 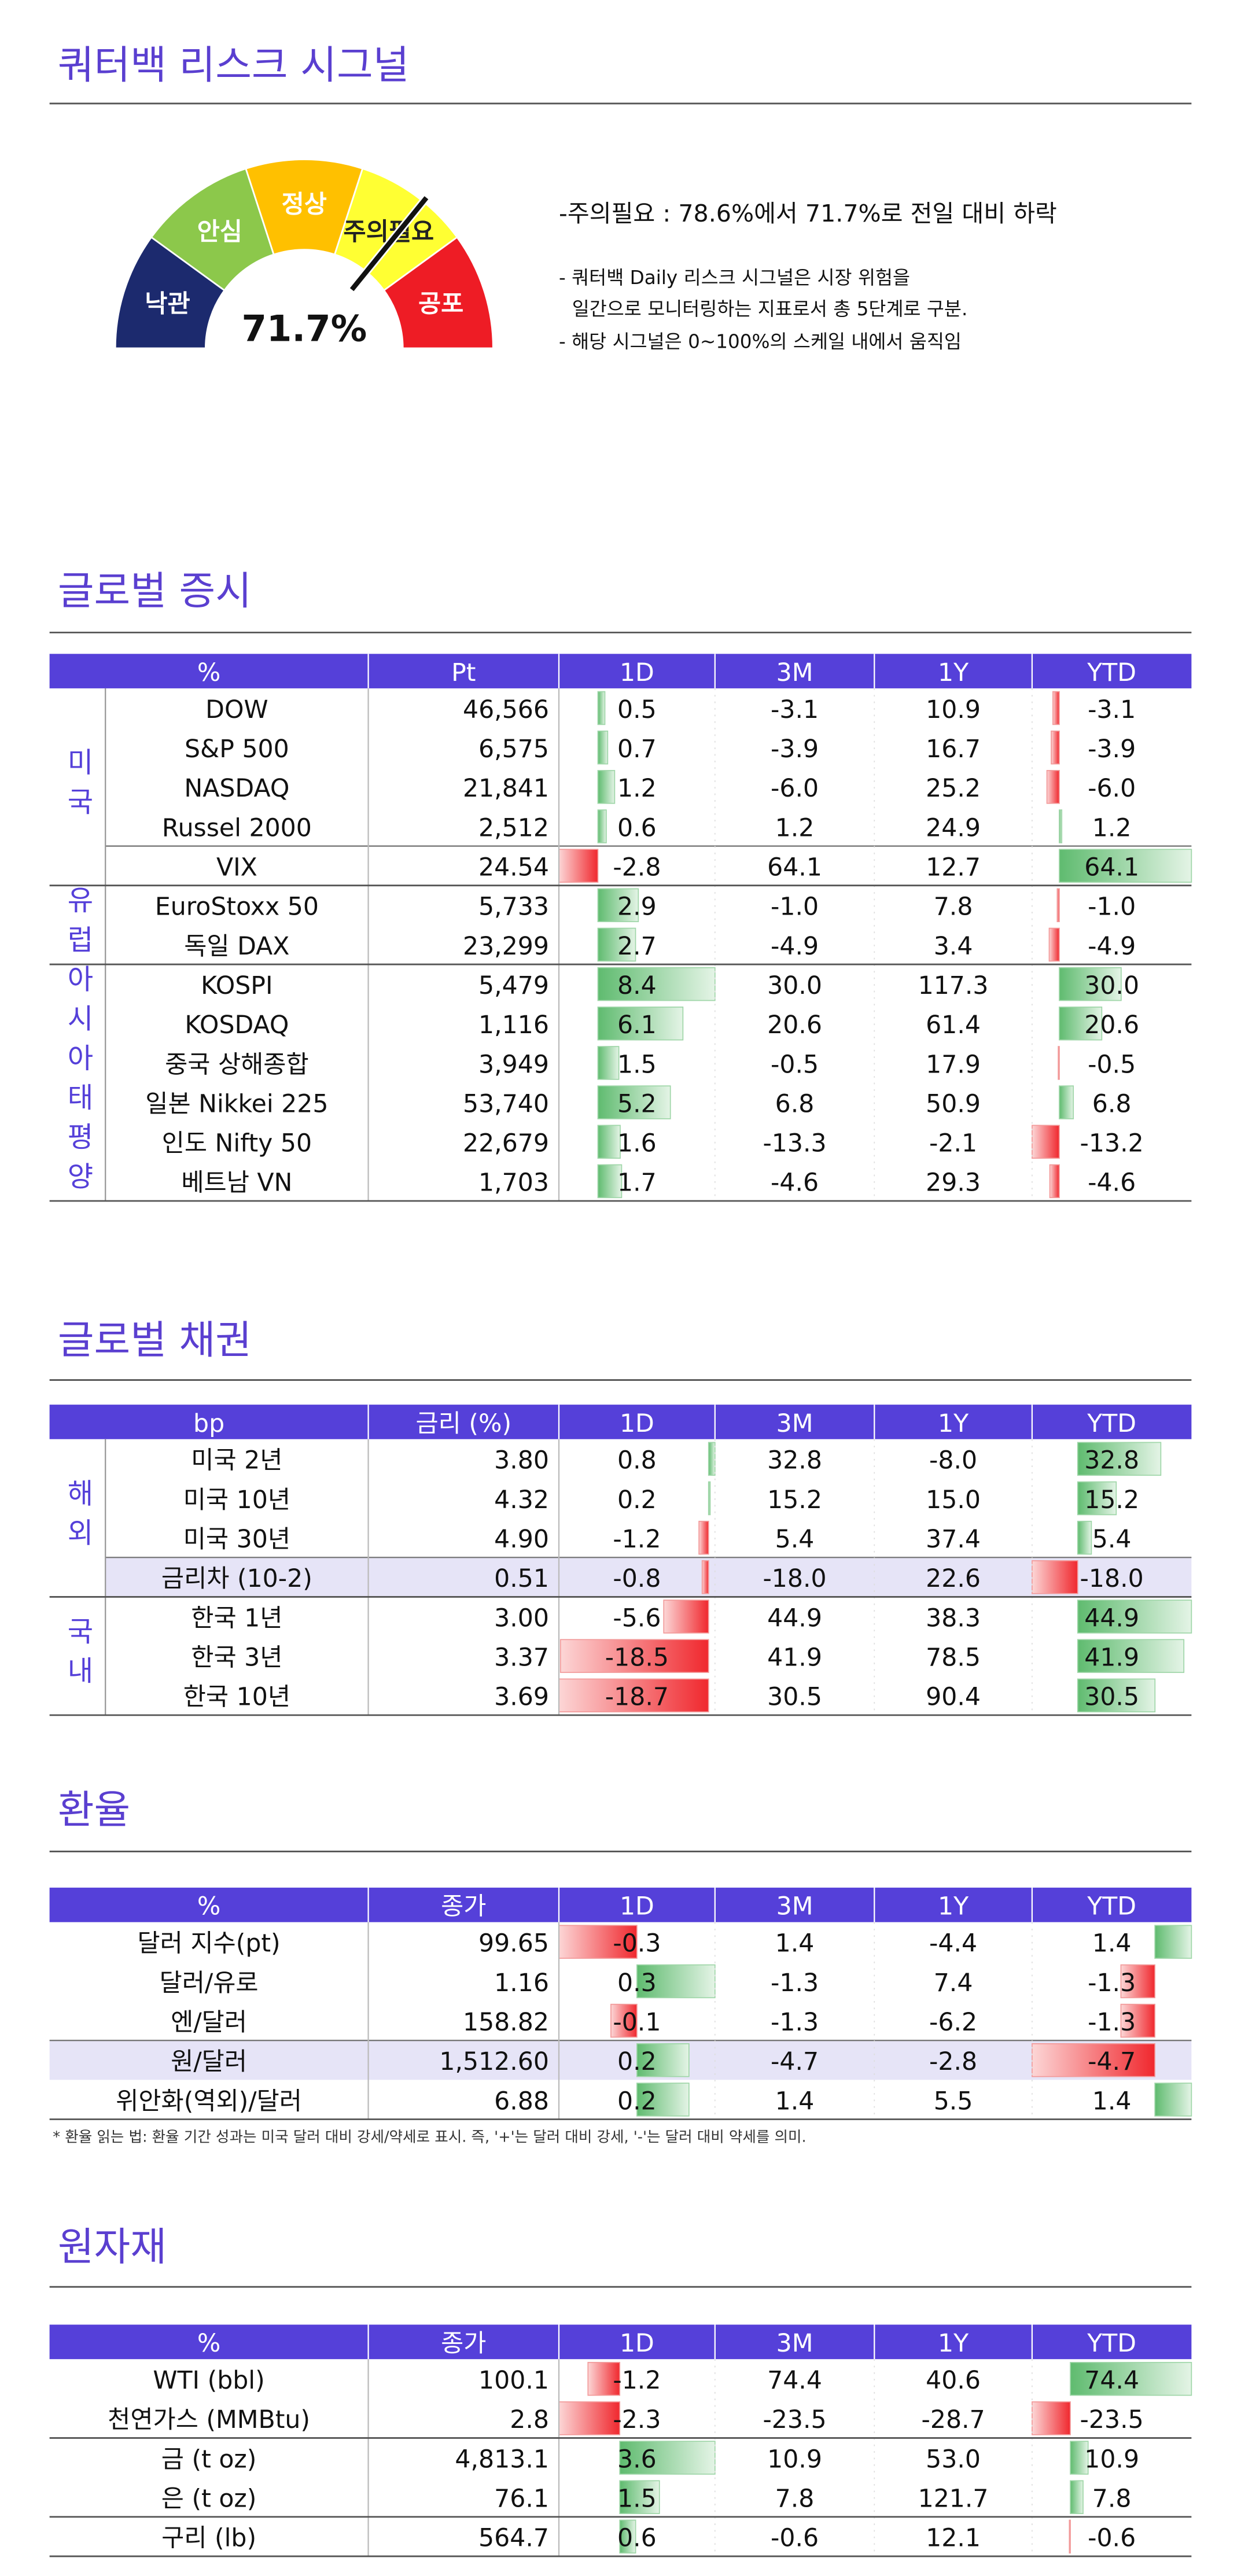 I want to click on cell-value: 10.9, so click(x=795, y=2459).